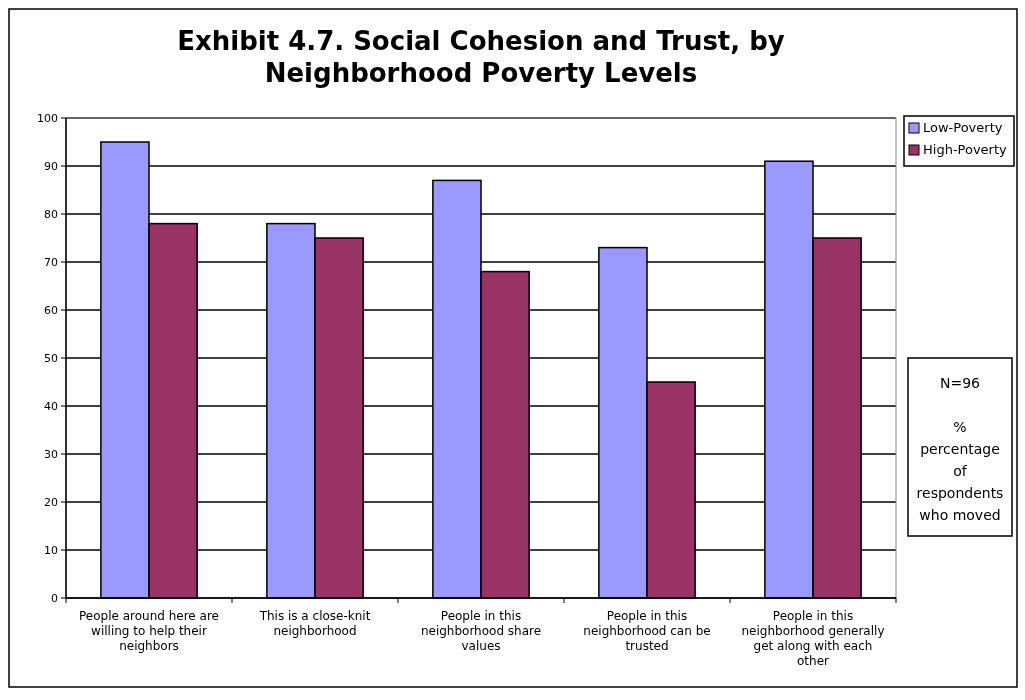  Describe the element at coordinates (963, 127) in the screenshot. I see `legend-label: Low-Poverty` at that location.